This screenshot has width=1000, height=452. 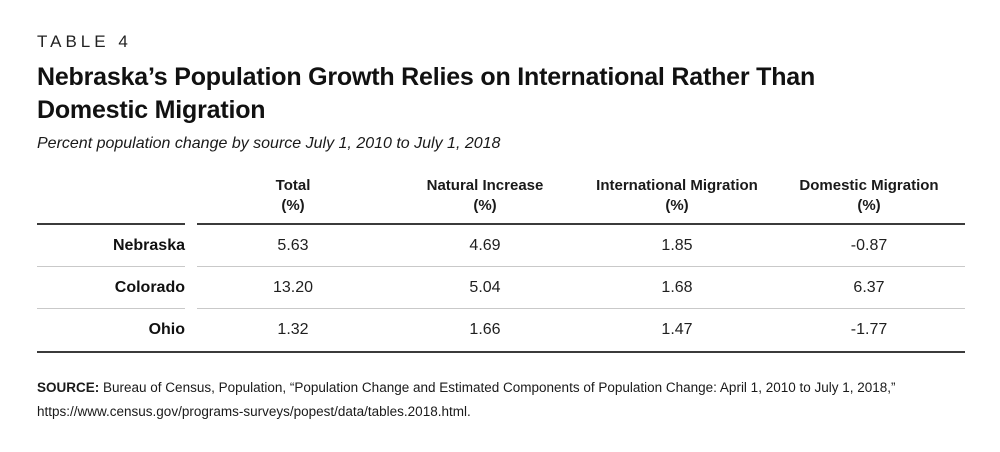 What do you see at coordinates (677, 245) in the screenshot?
I see `cell-international-migration: 1.85` at bounding box center [677, 245].